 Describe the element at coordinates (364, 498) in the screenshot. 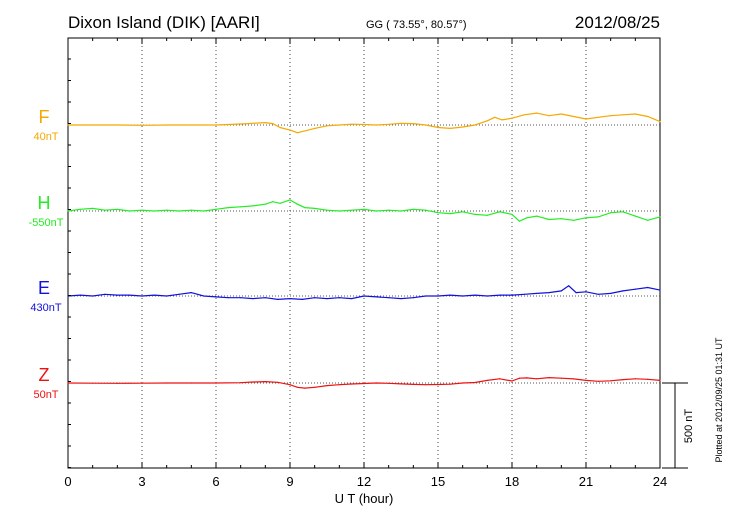

I see `x-axis-title: U T (hour)` at that location.